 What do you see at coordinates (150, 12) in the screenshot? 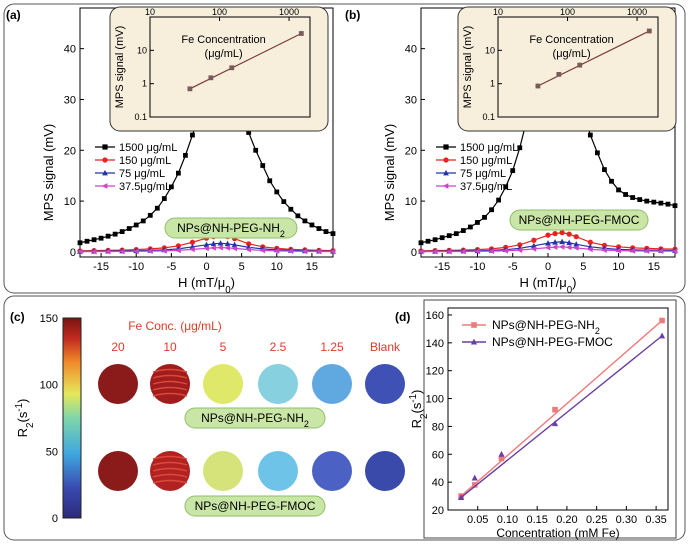
I see `inset-x-tick-label: 10` at bounding box center [150, 12].